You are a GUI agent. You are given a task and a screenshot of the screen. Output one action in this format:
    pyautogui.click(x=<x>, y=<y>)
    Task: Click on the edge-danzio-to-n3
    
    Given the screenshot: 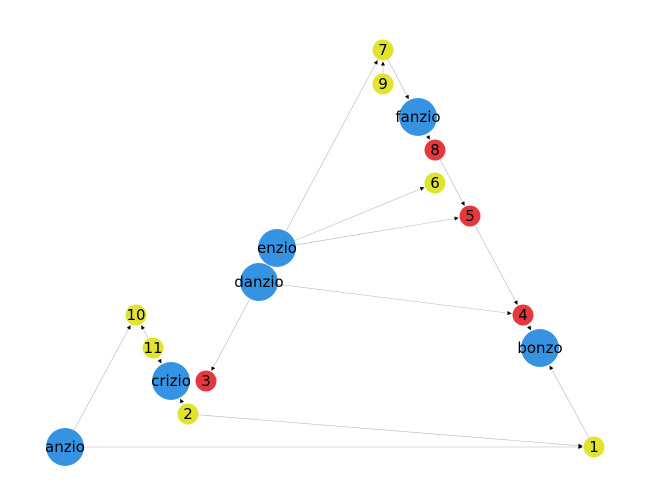 What is the action you would take?
    pyautogui.click(x=231, y=335)
    